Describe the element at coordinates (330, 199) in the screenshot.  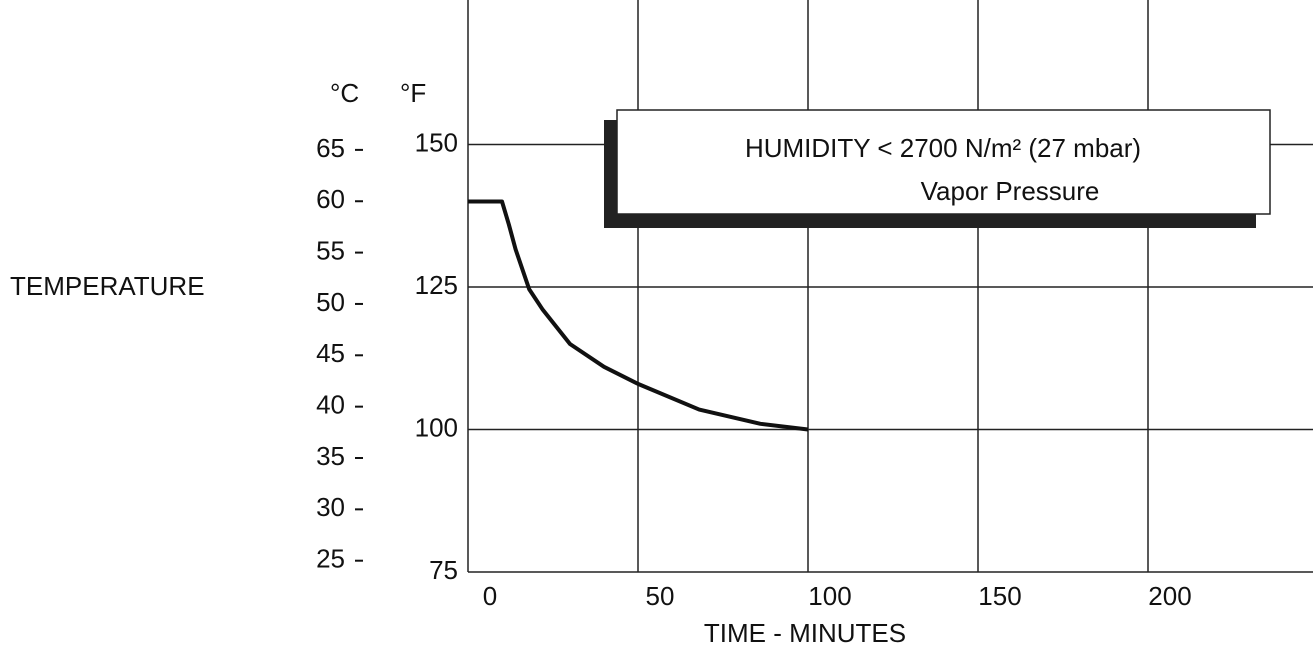
I see `y2-tick-label: 60` at that location.